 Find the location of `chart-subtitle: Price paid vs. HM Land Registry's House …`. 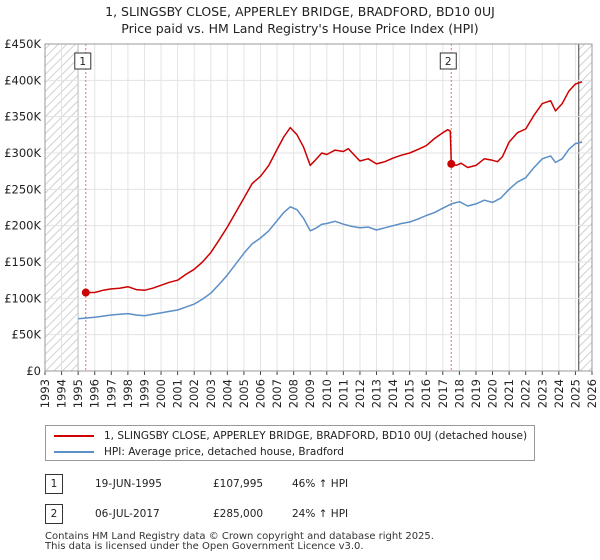

chart-subtitle: Price paid vs. HM Land Registry's House … is located at coordinates (300, 28).